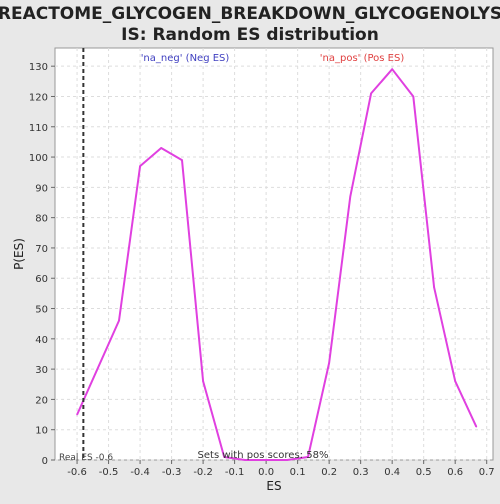 This screenshot has width=500, height=504. I want to click on y-tick-label: 110, so click(38, 128).